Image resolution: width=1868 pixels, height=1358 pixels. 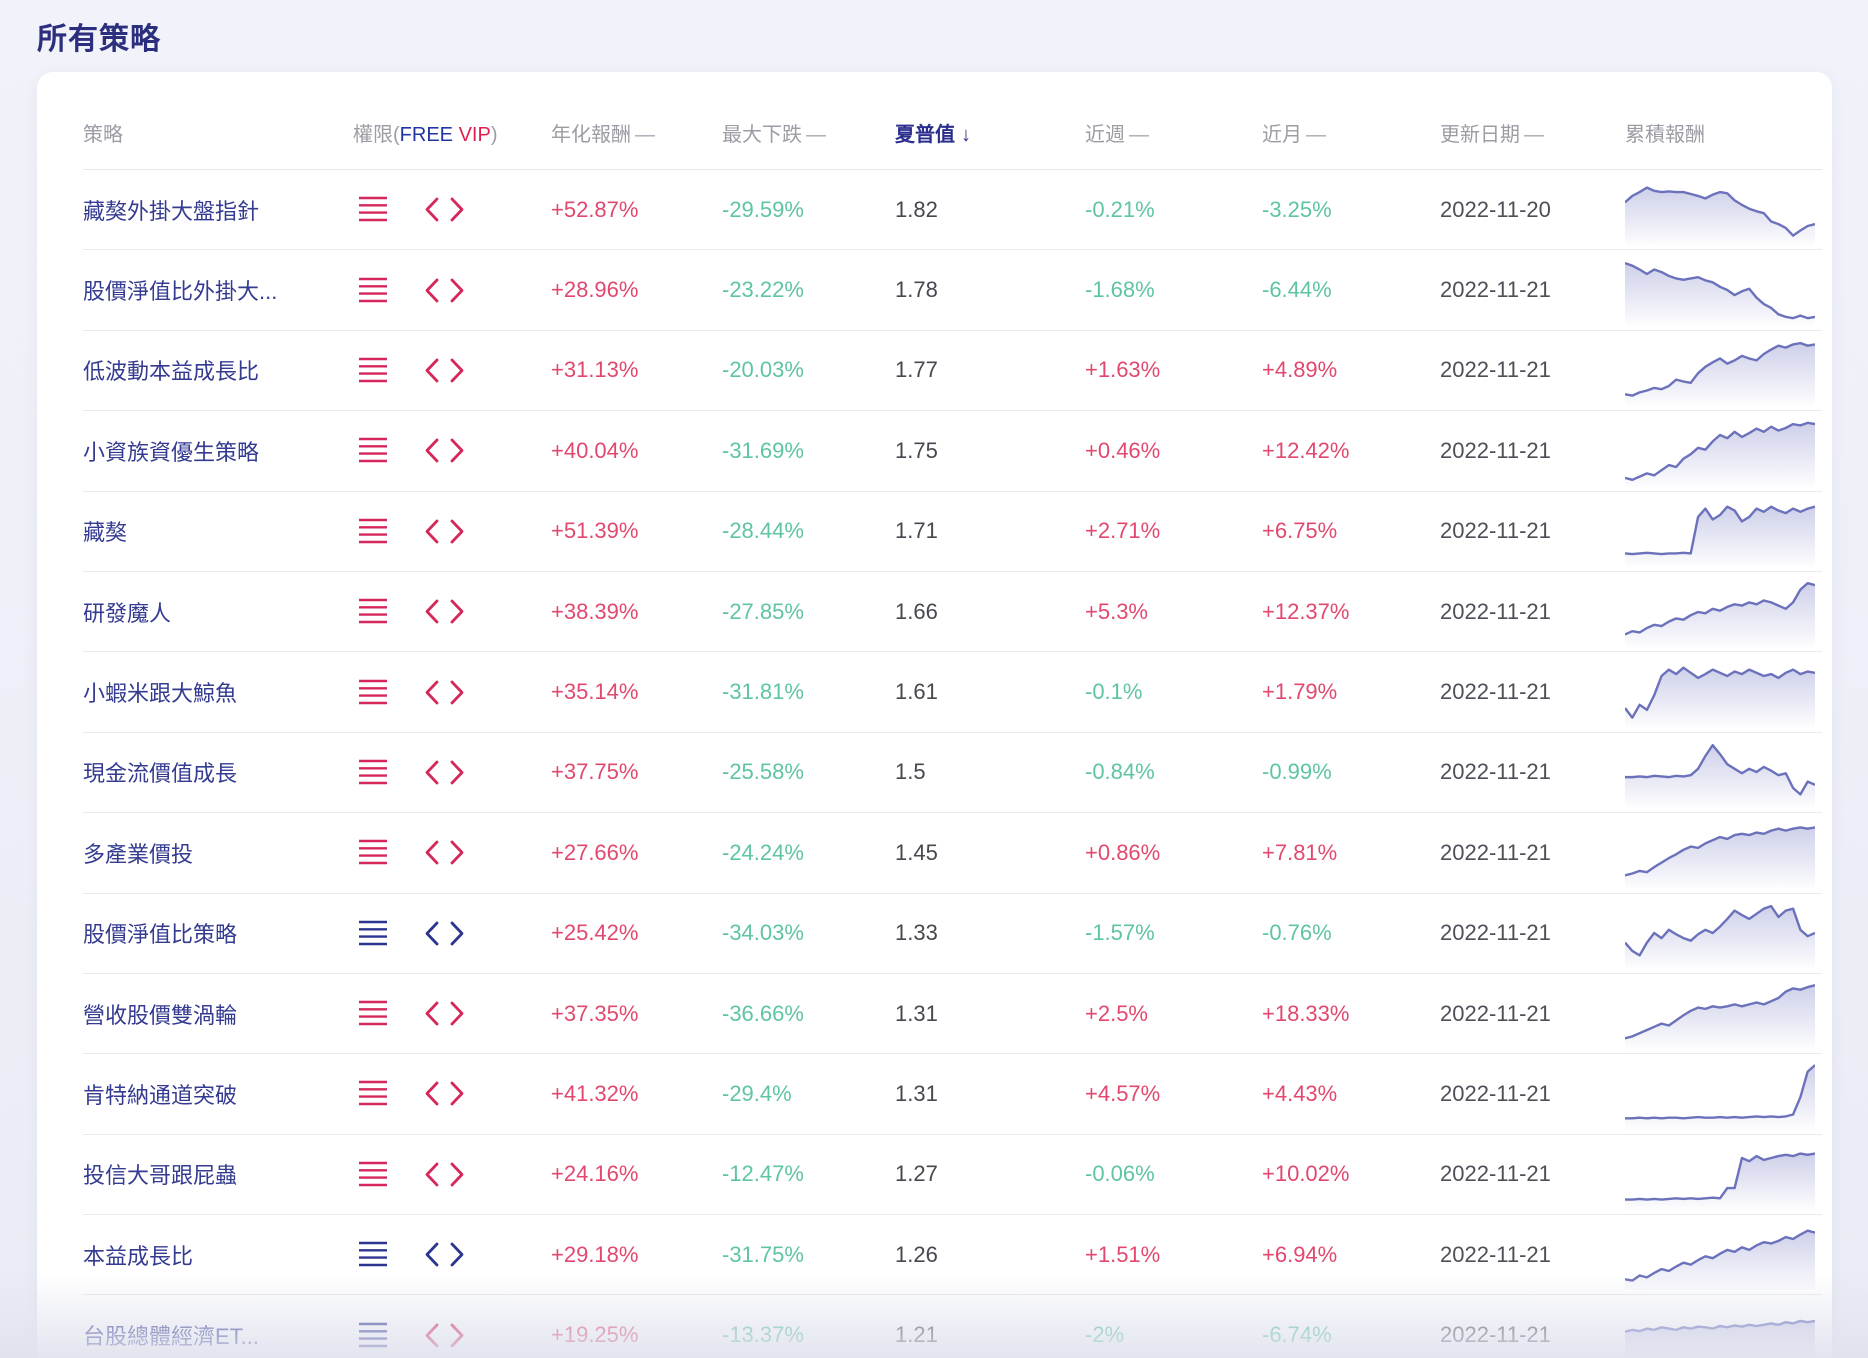 What do you see at coordinates (952, 1255) in the screenshot?
I see `table-row: 本益成長比 +29.18% -31.75% 1.26 +1.51% +6.94%` at bounding box center [952, 1255].